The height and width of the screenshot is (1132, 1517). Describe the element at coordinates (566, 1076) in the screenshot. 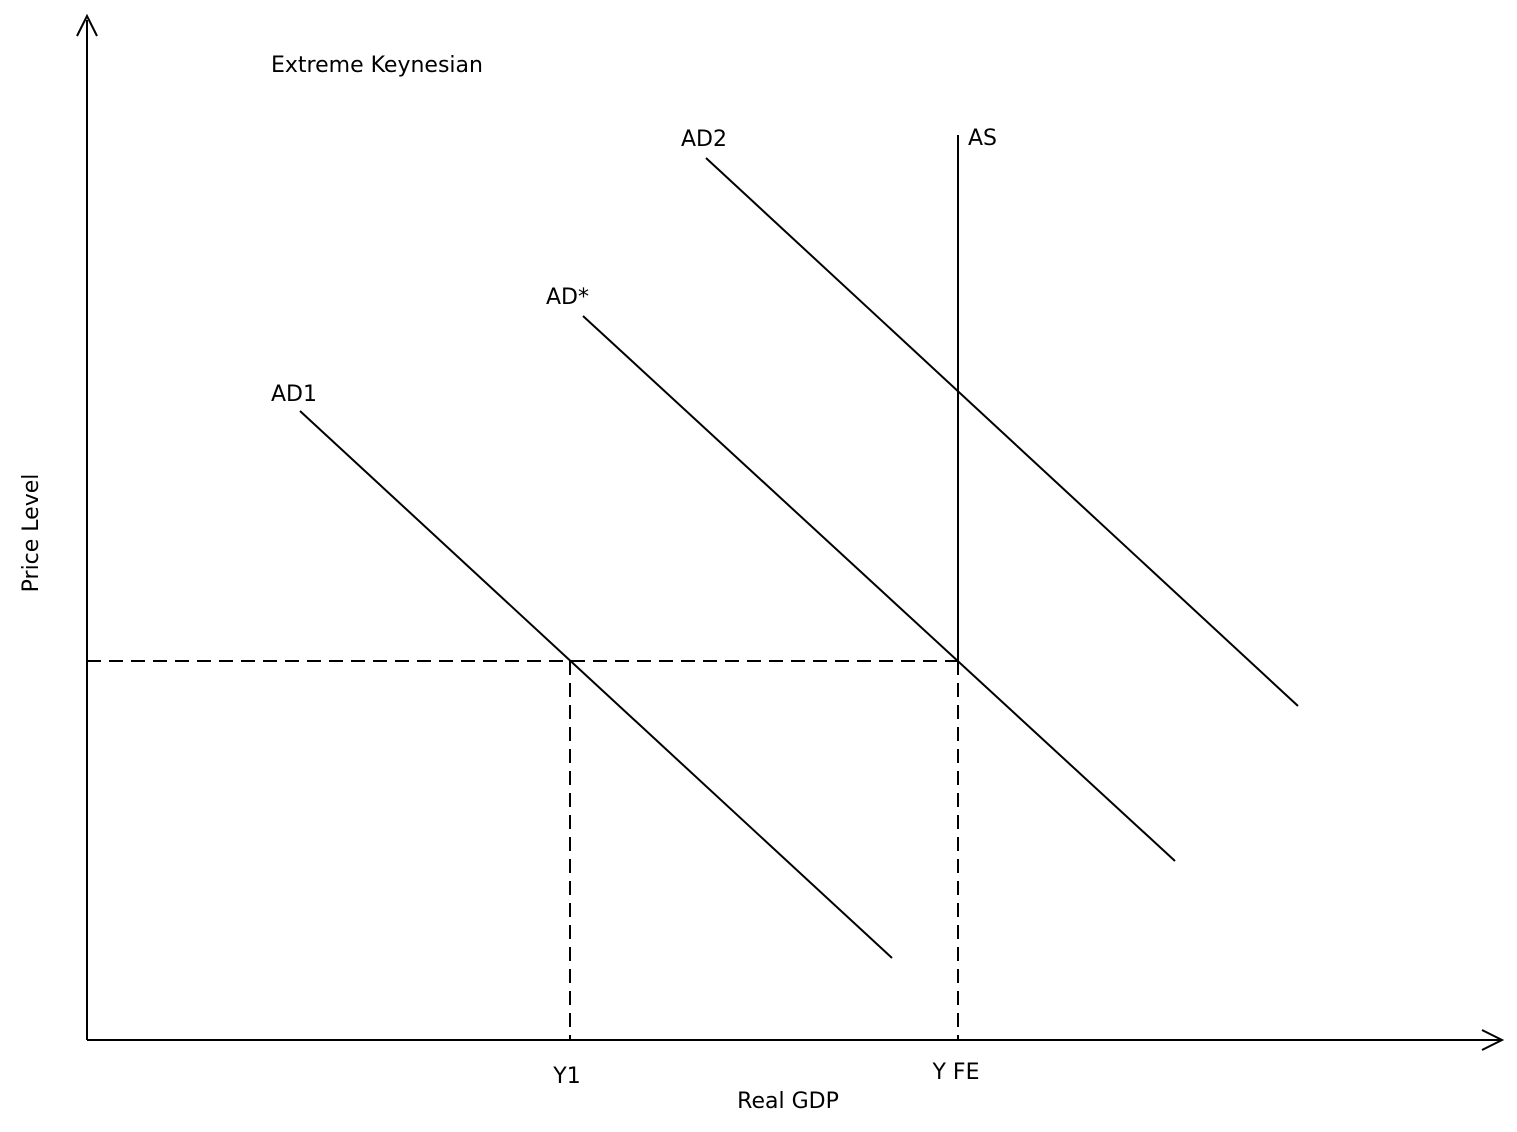

I see `x-marker-label: Y1` at that location.